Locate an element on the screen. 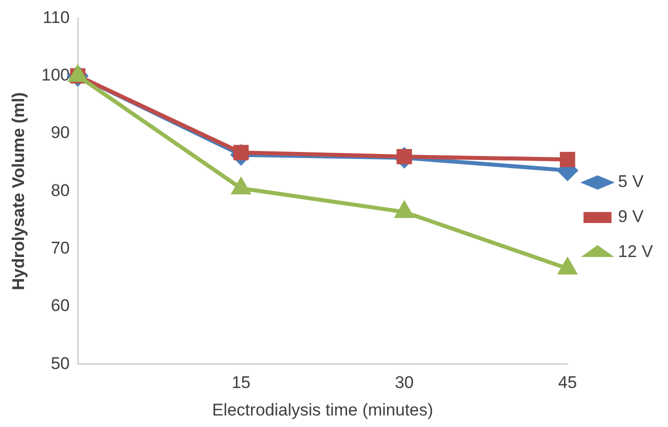 This screenshot has height=427, width=668. x-tick-label: 45 is located at coordinates (567, 382).